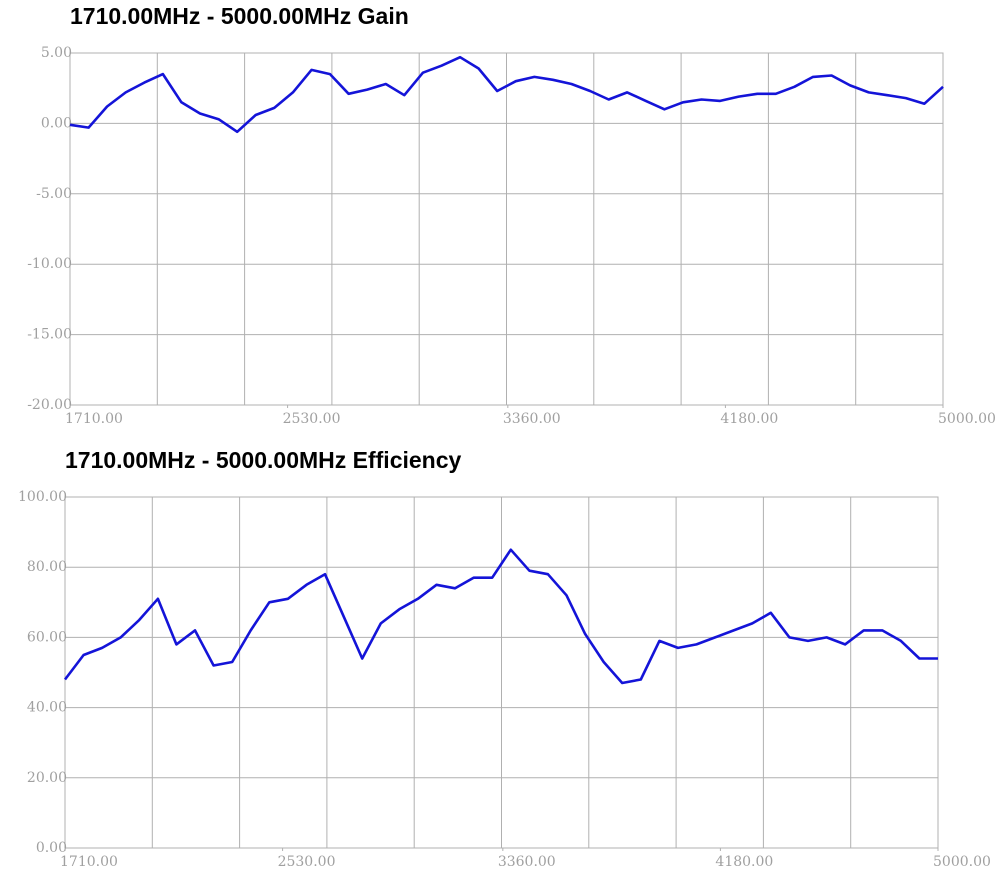  Describe the element at coordinates (42, 497) in the screenshot. I see `y-tick-label: 100.00` at that location.